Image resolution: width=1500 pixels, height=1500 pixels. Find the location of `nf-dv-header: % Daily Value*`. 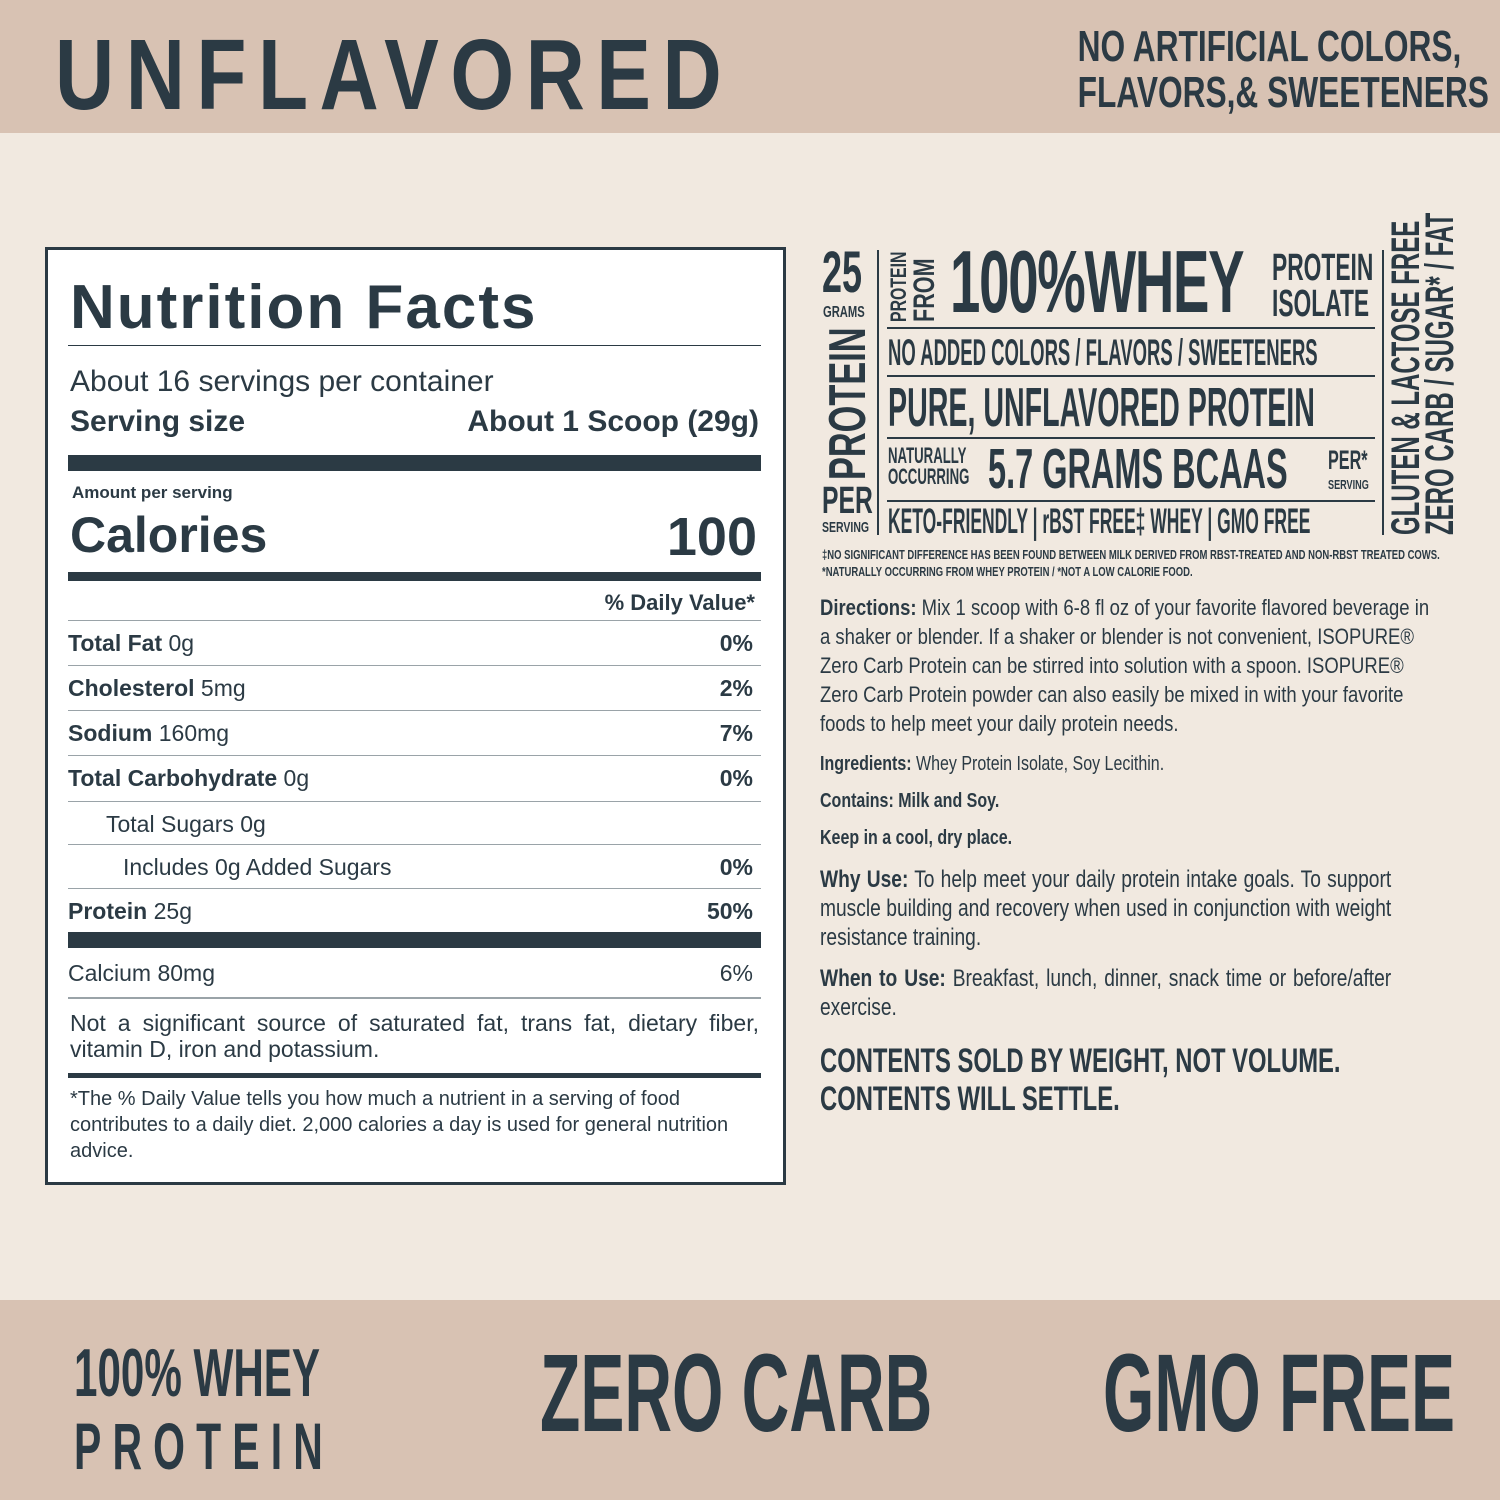

nf-dv-header: % Daily Value* is located at coordinates (679, 602).